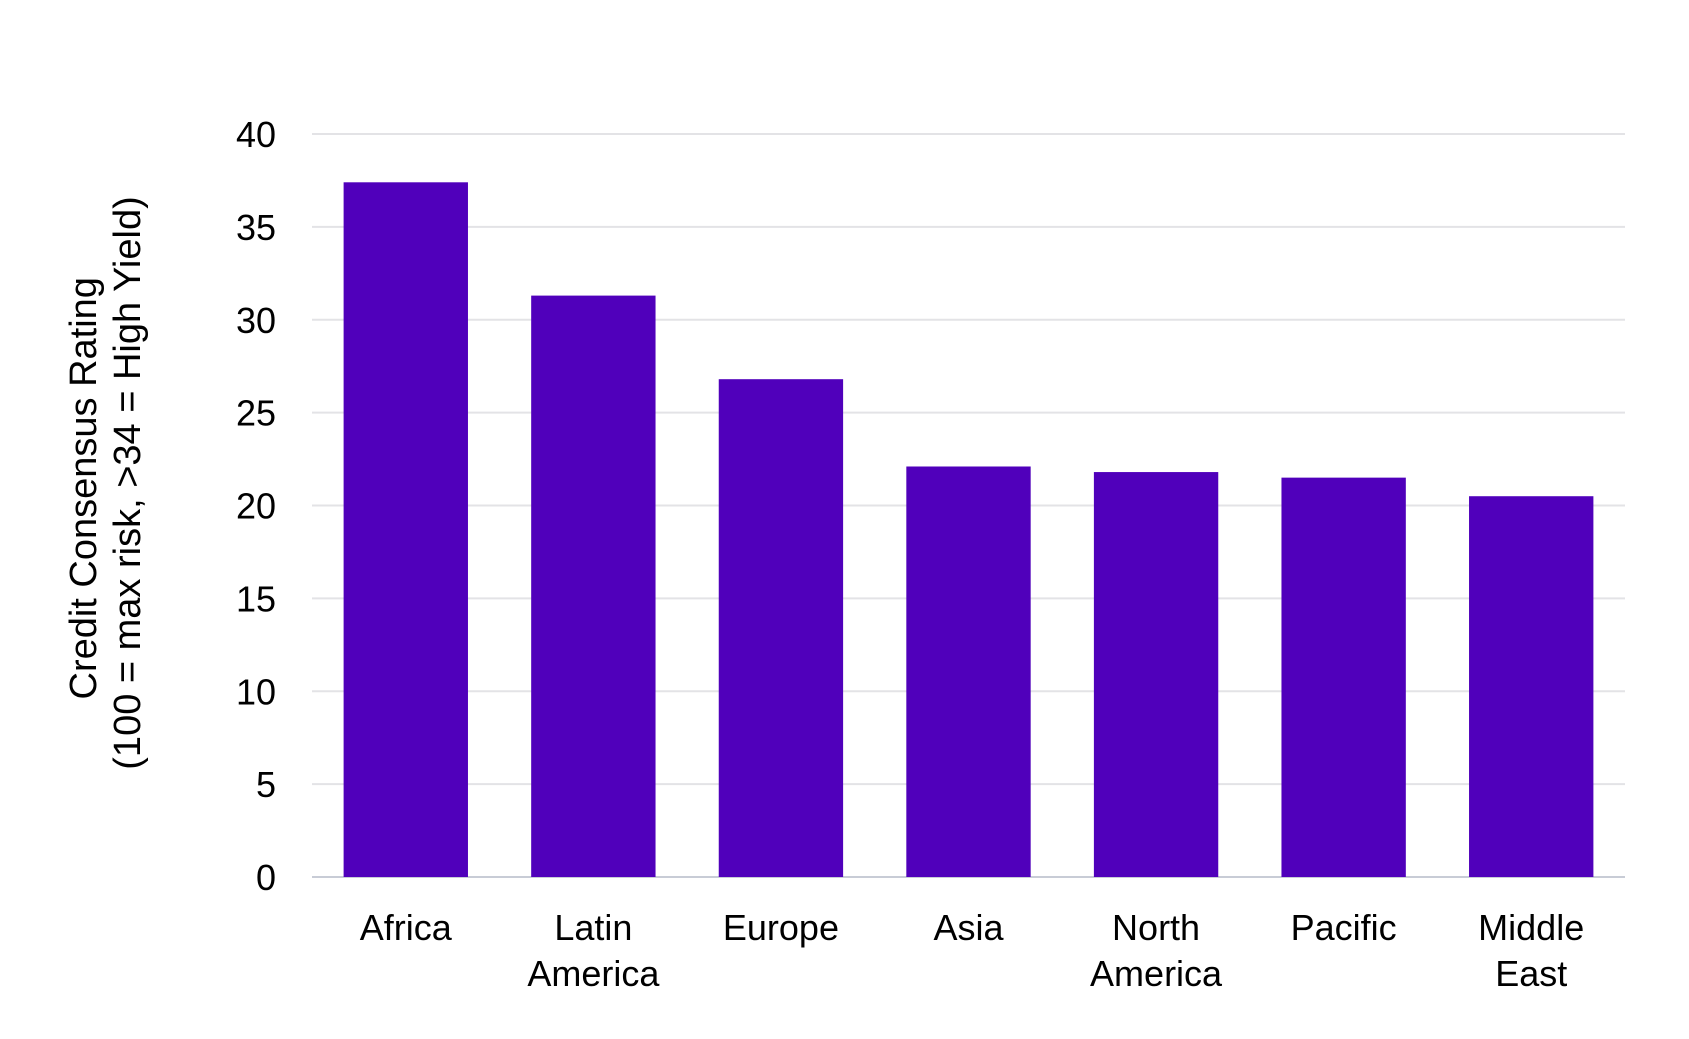 Image resolution: width=1689 pixels, height=1039 pixels. I want to click on x-category-label-line: North, so click(1156, 927).